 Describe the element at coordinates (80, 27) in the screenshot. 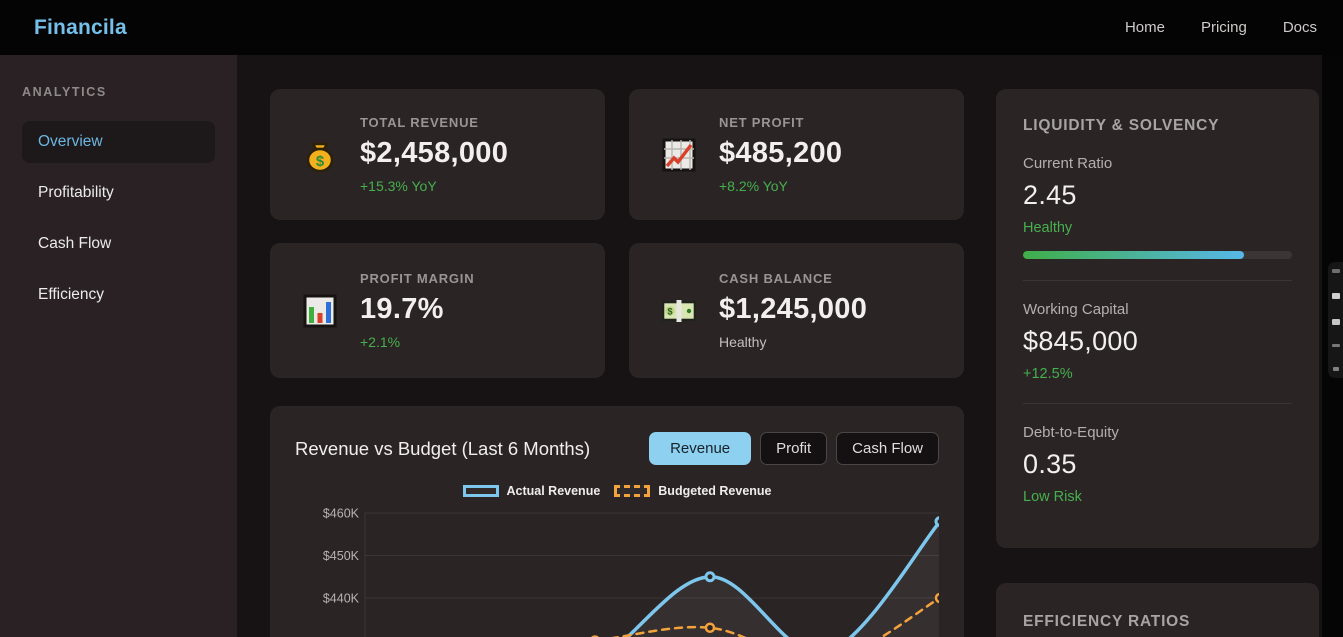

I see `brand-logo: Financila` at that location.